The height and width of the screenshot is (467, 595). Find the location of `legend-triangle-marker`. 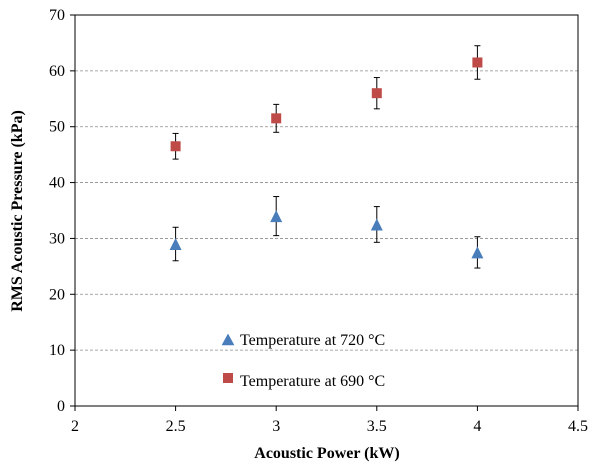

legend-triangle-marker is located at coordinates (228, 339).